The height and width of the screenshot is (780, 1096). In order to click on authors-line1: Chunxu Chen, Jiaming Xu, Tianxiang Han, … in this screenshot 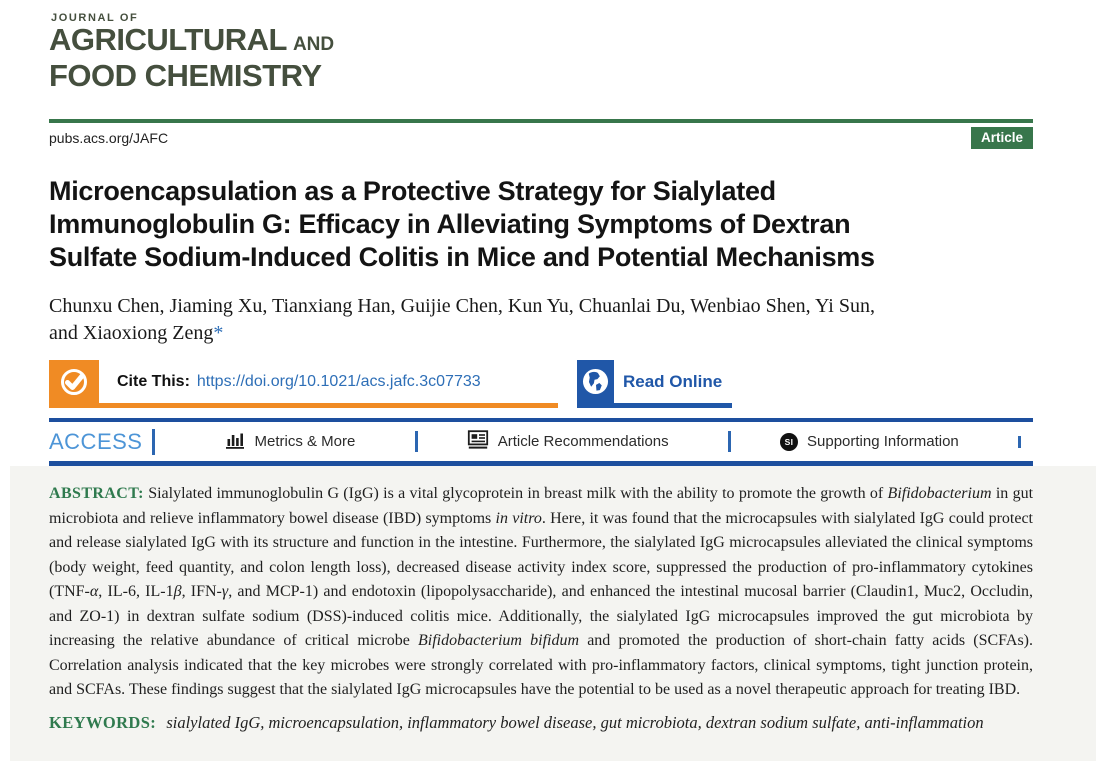, I will do `click(462, 306)`.